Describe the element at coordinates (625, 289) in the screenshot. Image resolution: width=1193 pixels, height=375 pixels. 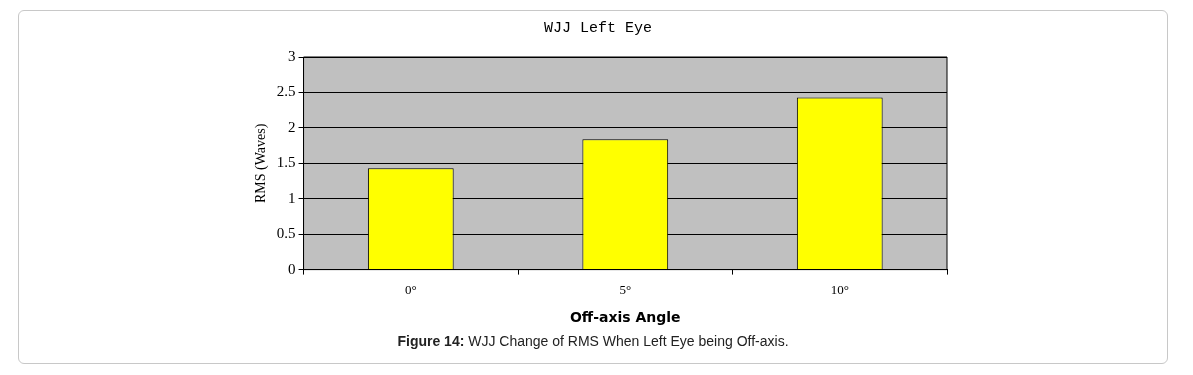
I see `x-tick-label: 5°` at that location.